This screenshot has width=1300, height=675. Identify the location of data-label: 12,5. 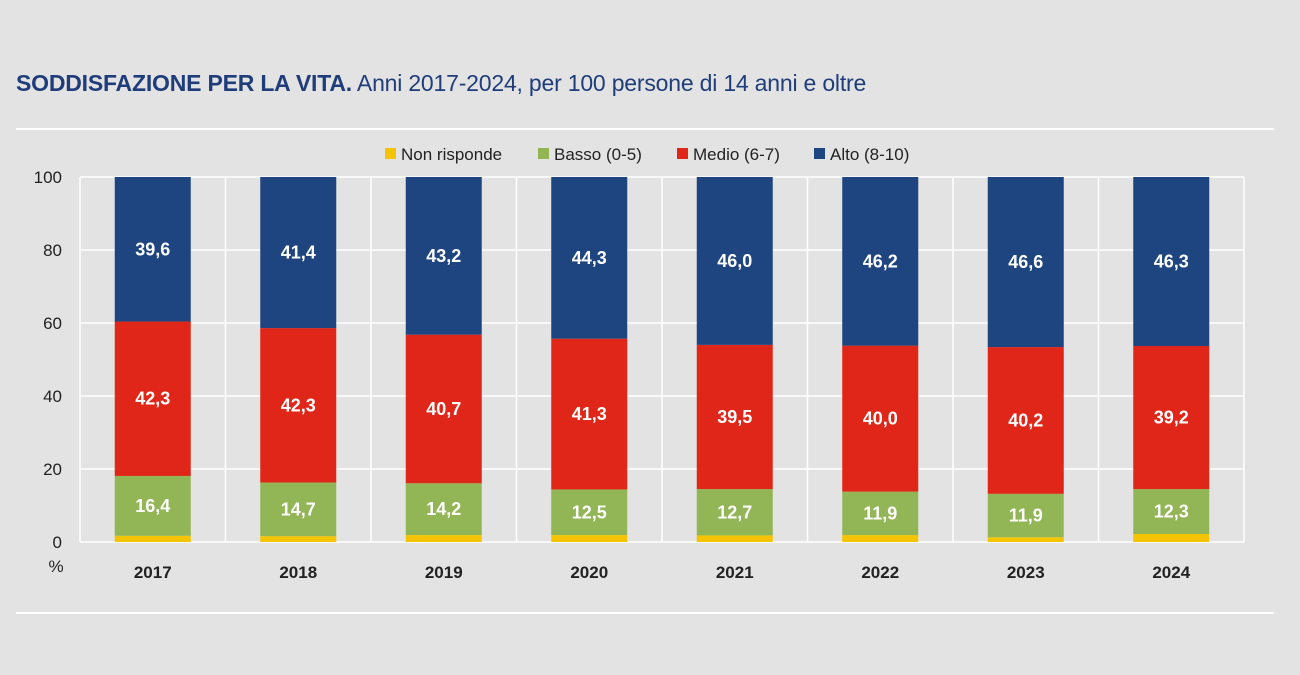
(589, 512).